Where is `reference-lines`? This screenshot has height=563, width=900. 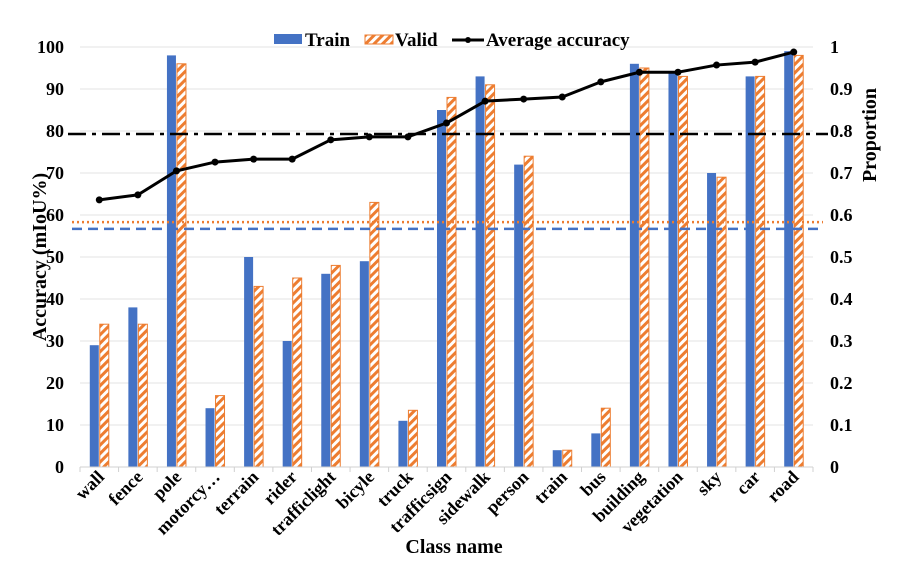 reference-lines is located at coordinates (448, 181).